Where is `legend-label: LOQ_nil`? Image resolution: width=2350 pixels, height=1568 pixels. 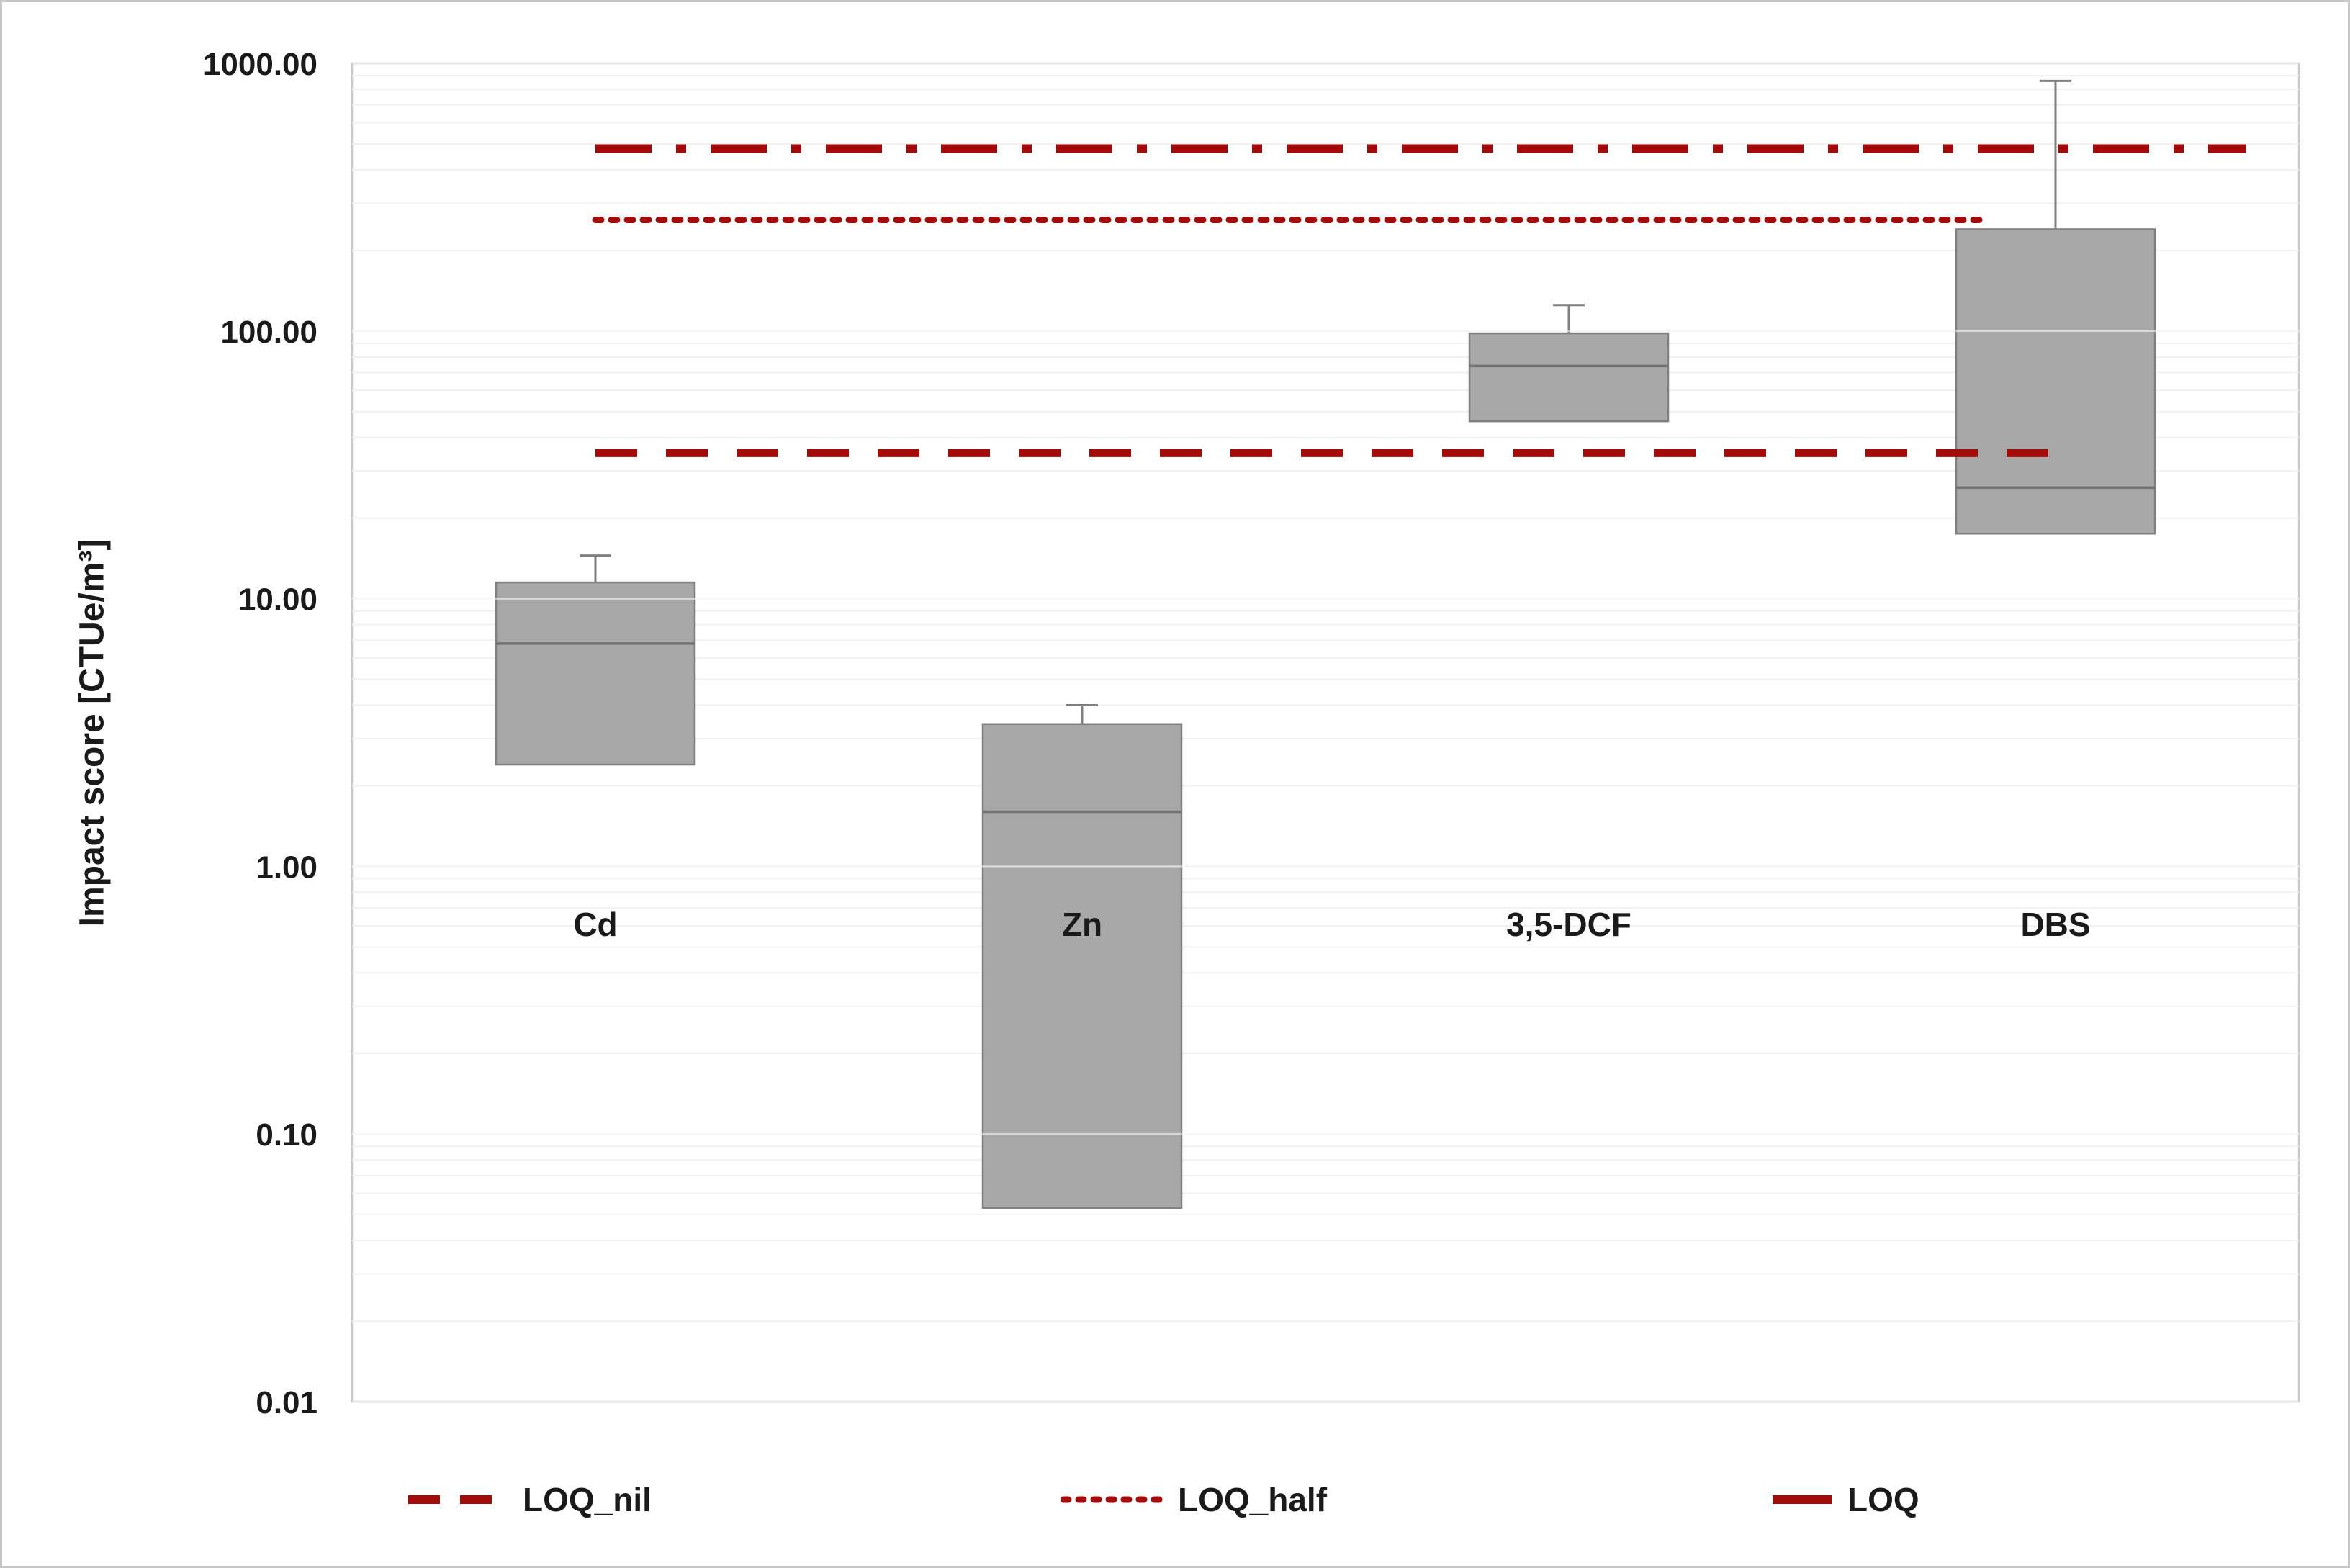 legend-label: LOQ_nil is located at coordinates (587, 1499).